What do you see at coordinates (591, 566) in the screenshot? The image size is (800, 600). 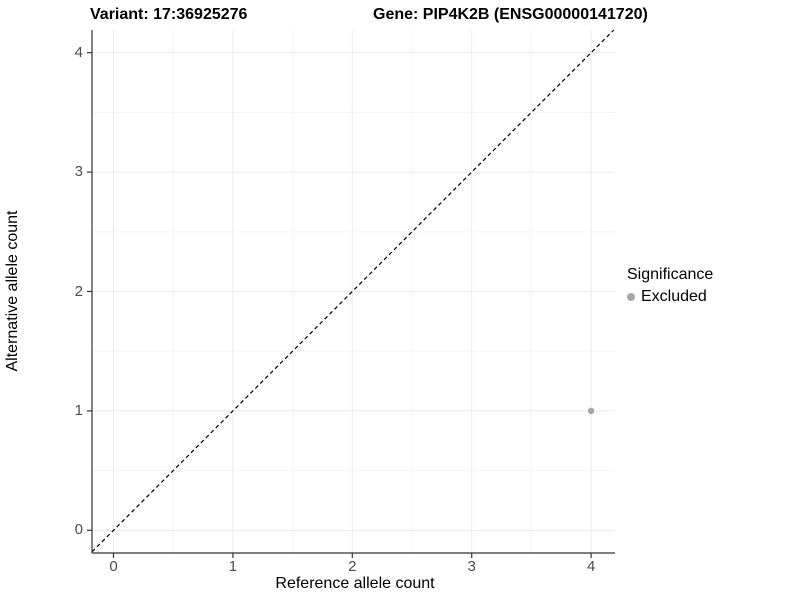 I see `x-tick-label: 4` at bounding box center [591, 566].